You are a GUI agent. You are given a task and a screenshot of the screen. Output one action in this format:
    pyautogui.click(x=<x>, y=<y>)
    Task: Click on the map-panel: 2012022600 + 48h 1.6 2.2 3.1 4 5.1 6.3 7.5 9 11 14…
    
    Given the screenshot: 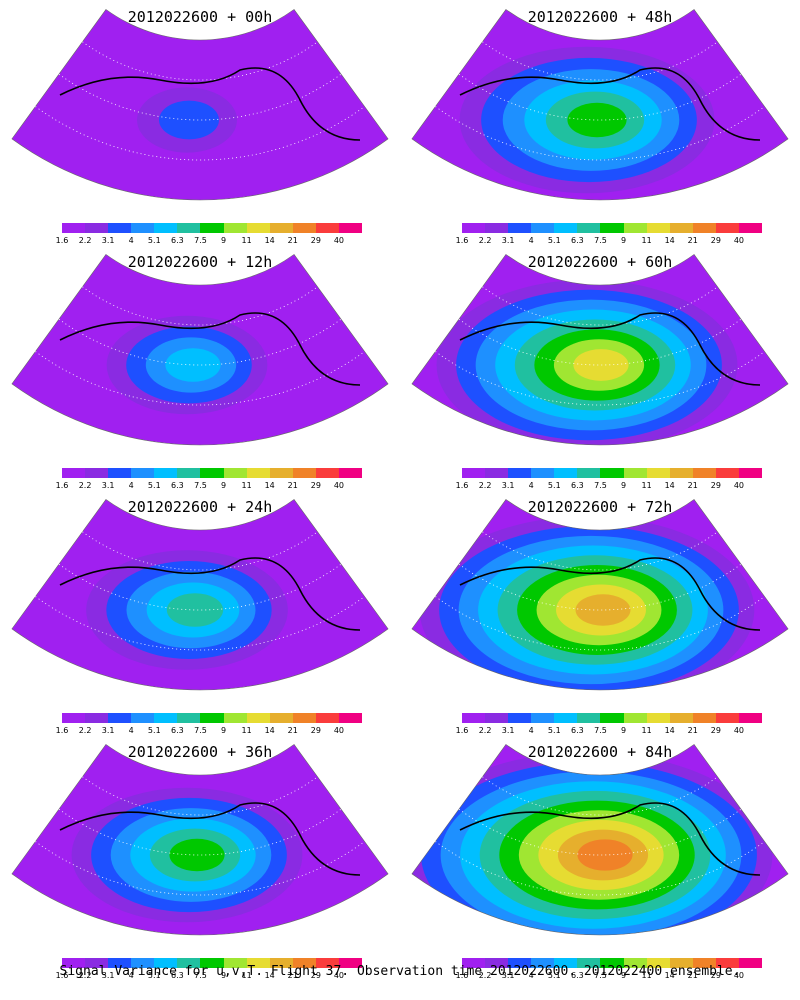 What is the action you would take?
    pyautogui.click(x=600, y=122)
    